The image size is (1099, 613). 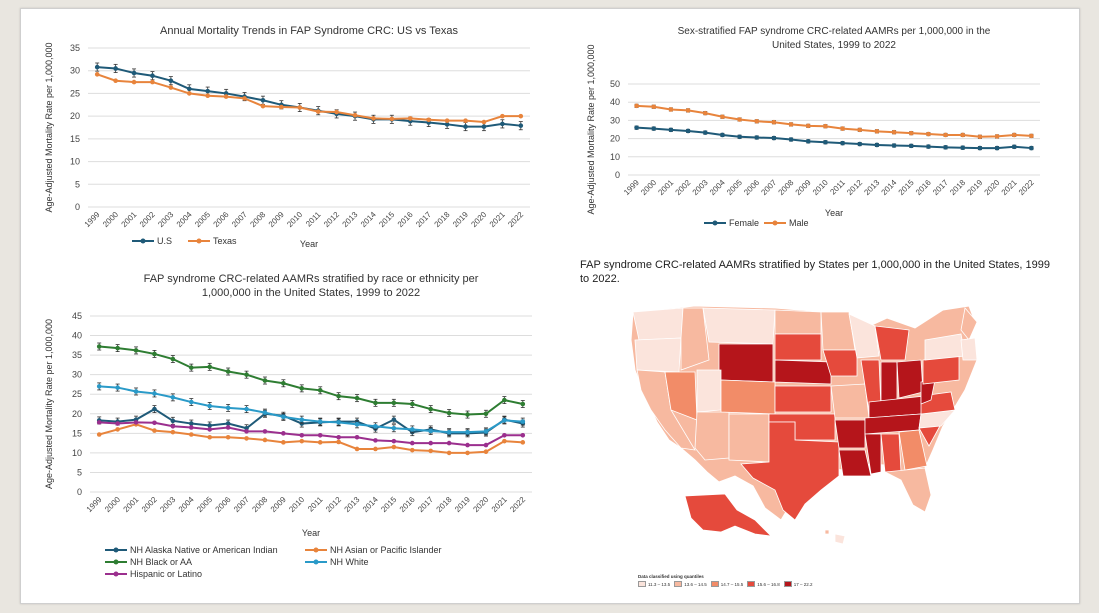 I want to click on legend-label: NH Black or AA, so click(x=161, y=562).